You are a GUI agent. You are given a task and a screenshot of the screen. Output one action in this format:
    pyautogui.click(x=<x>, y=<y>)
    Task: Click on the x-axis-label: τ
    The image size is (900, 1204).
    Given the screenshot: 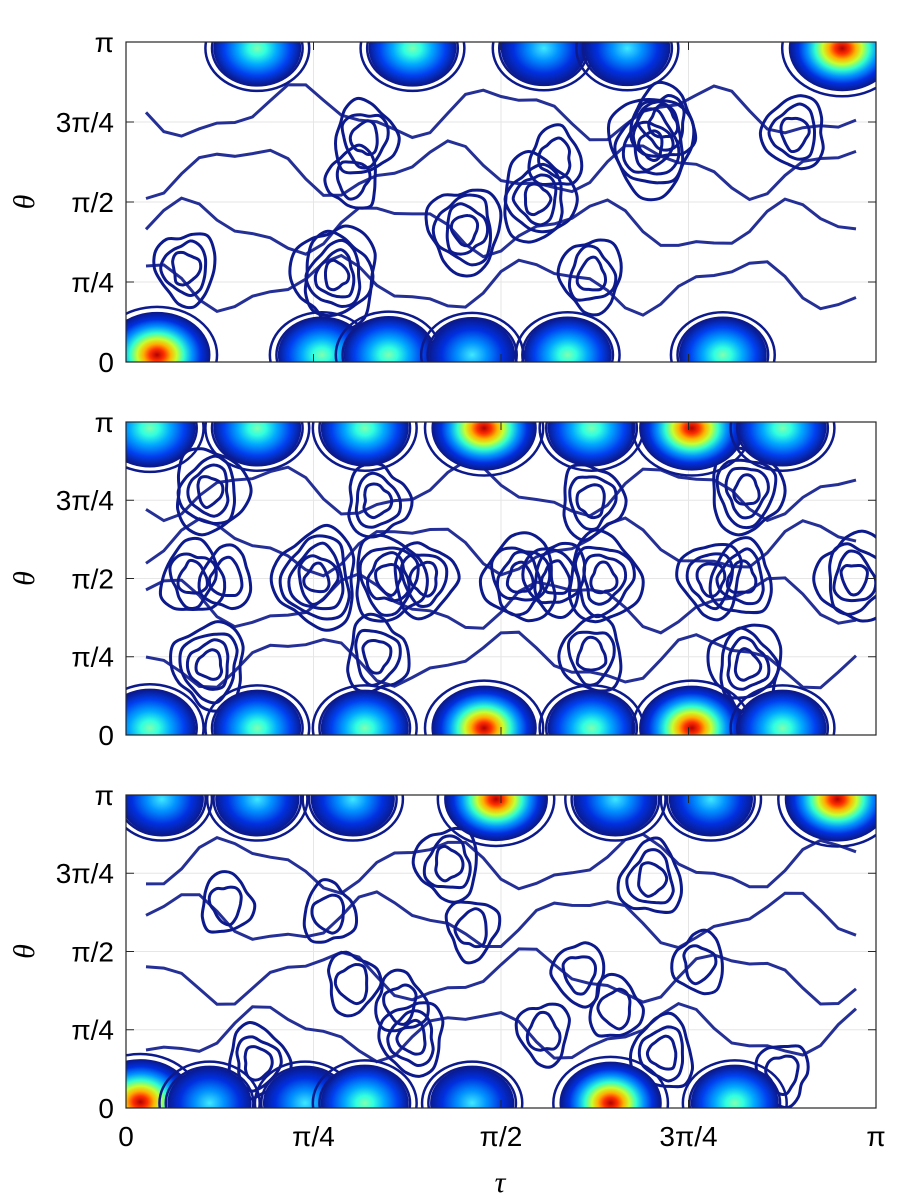 What is the action you would take?
    pyautogui.click(x=501, y=1182)
    